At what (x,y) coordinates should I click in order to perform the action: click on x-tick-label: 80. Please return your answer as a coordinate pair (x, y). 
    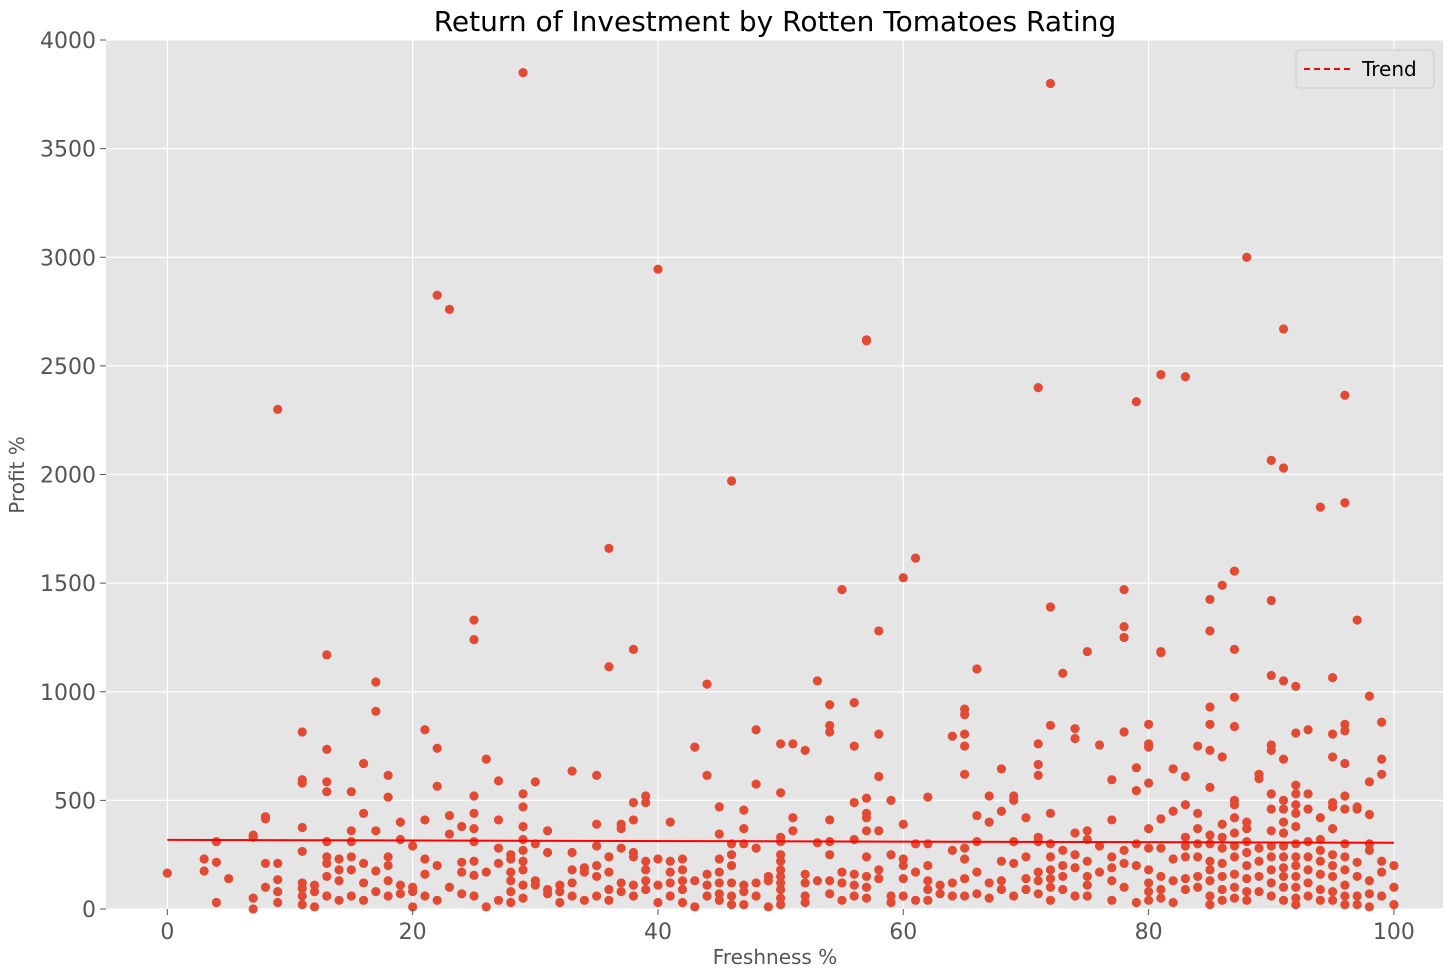
    Looking at the image, I should click on (1149, 932).